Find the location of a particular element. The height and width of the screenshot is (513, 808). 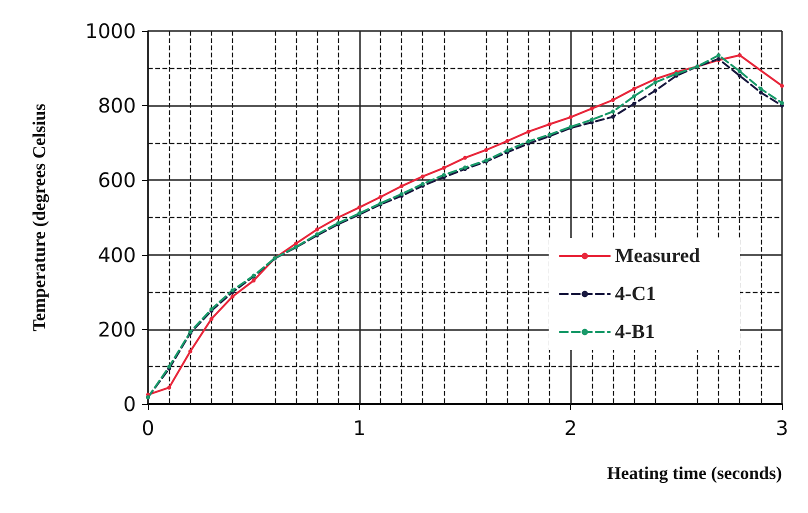

y-tick-label: 1000 is located at coordinates (110, 31).